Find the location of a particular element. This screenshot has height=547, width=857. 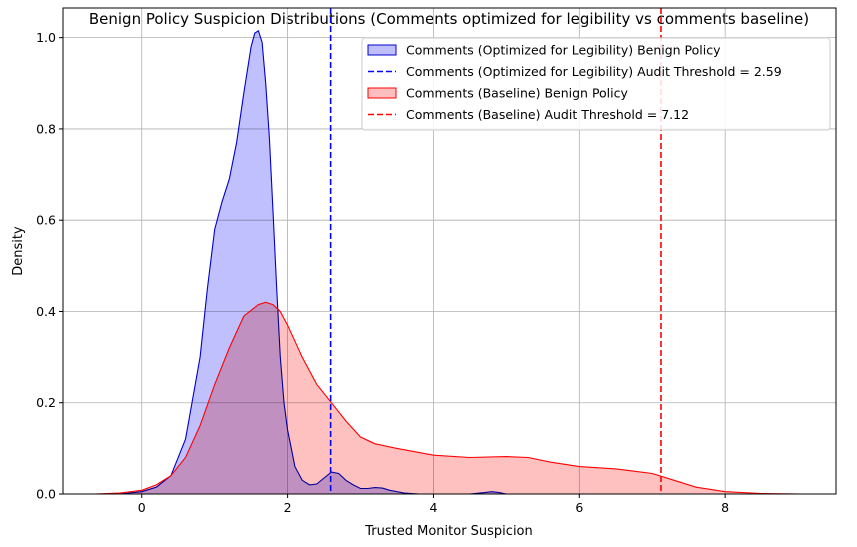

y-tick-label: 0.0 is located at coordinates (46, 494).